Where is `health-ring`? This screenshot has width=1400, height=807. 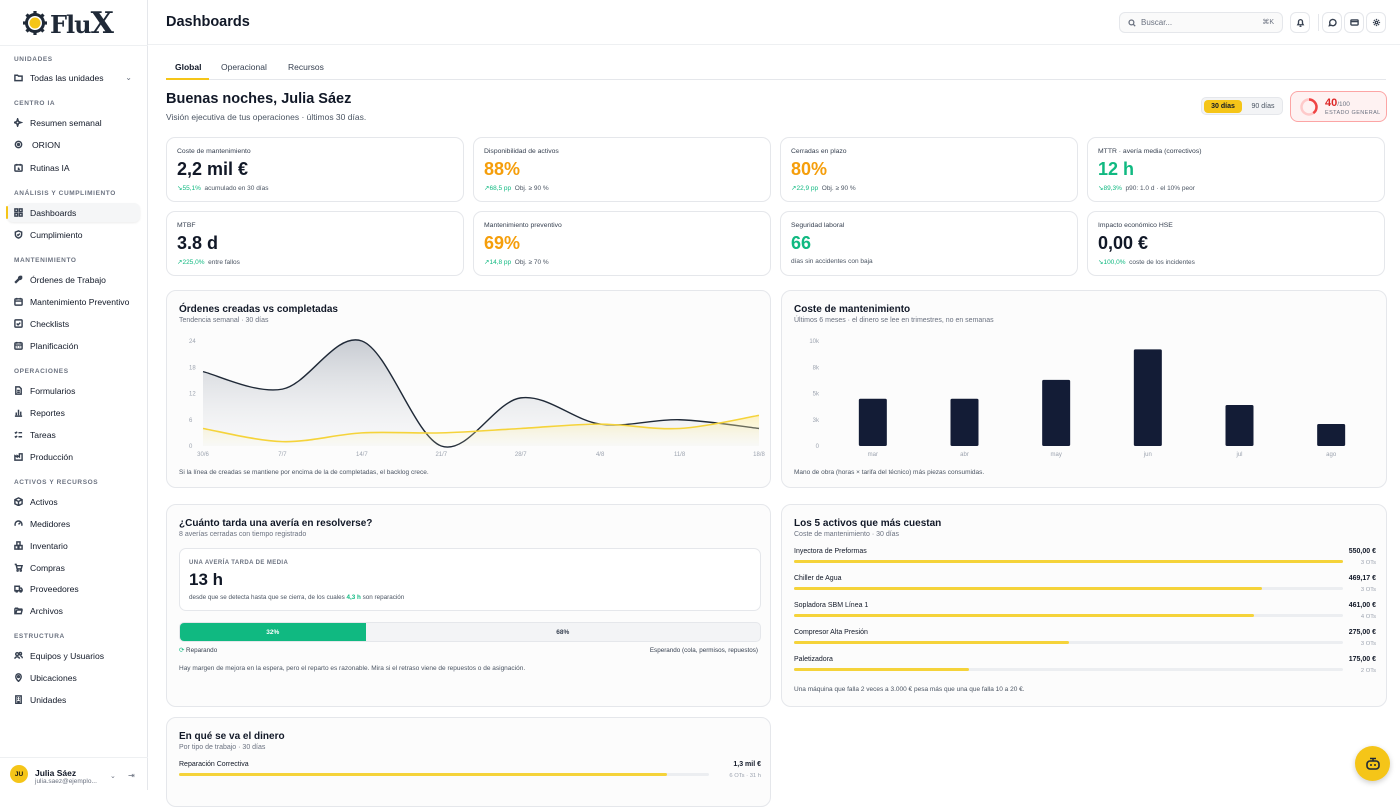 health-ring is located at coordinates (1309, 107).